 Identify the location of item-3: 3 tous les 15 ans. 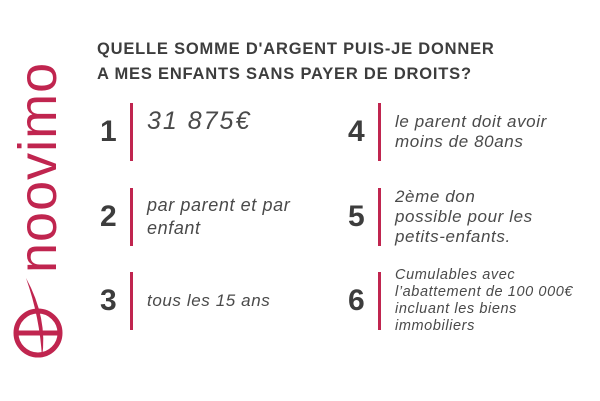
(185, 301).